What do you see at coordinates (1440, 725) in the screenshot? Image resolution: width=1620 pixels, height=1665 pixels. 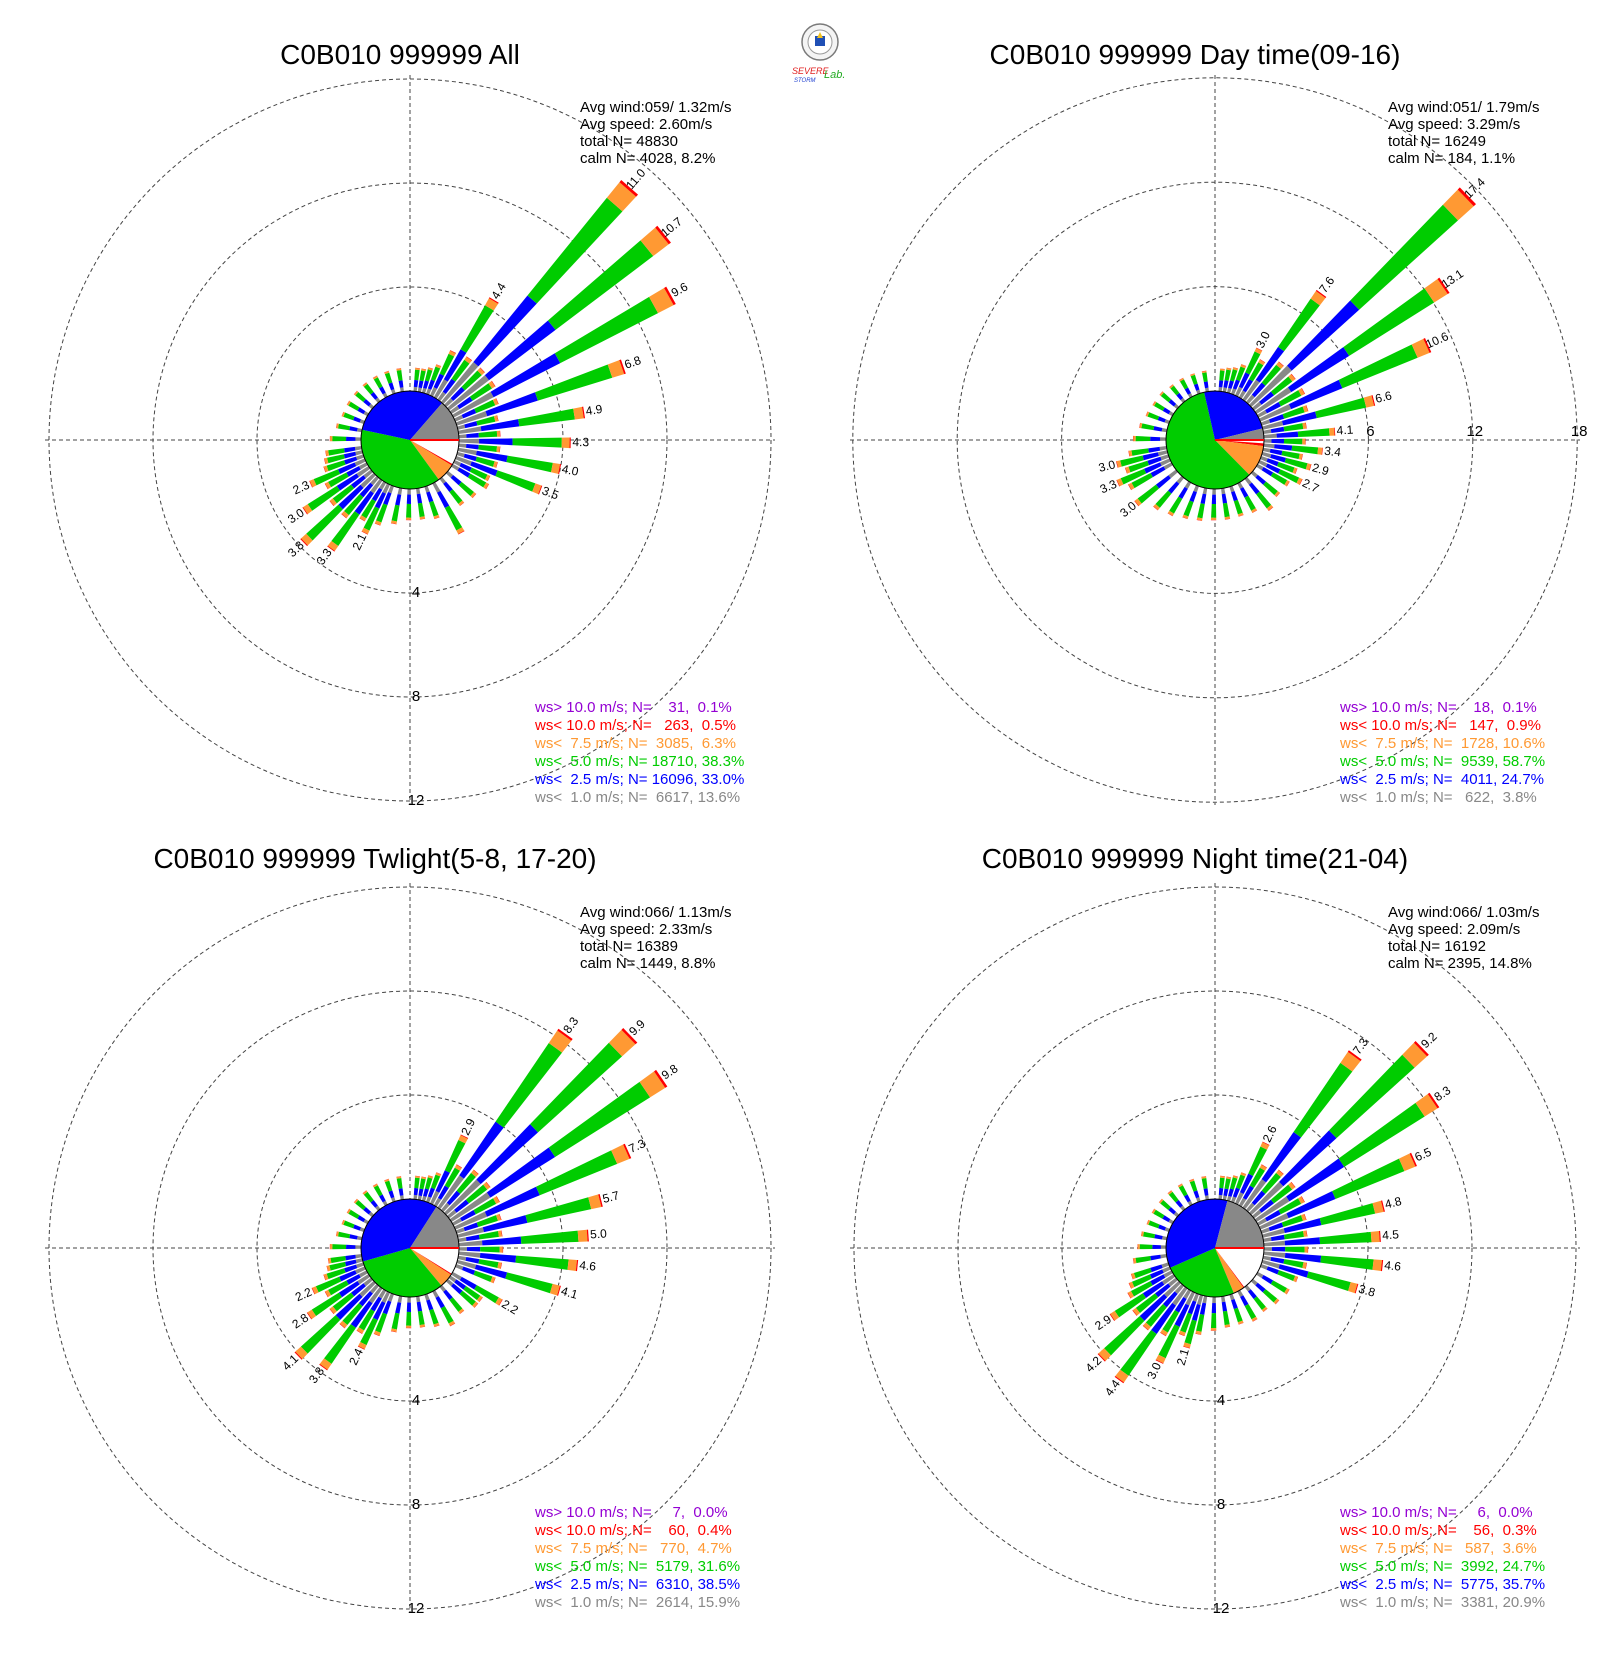 I see `legend-entry: ws< 10.0 m/s; N= 147, 0.9%` at bounding box center [1440, 725].